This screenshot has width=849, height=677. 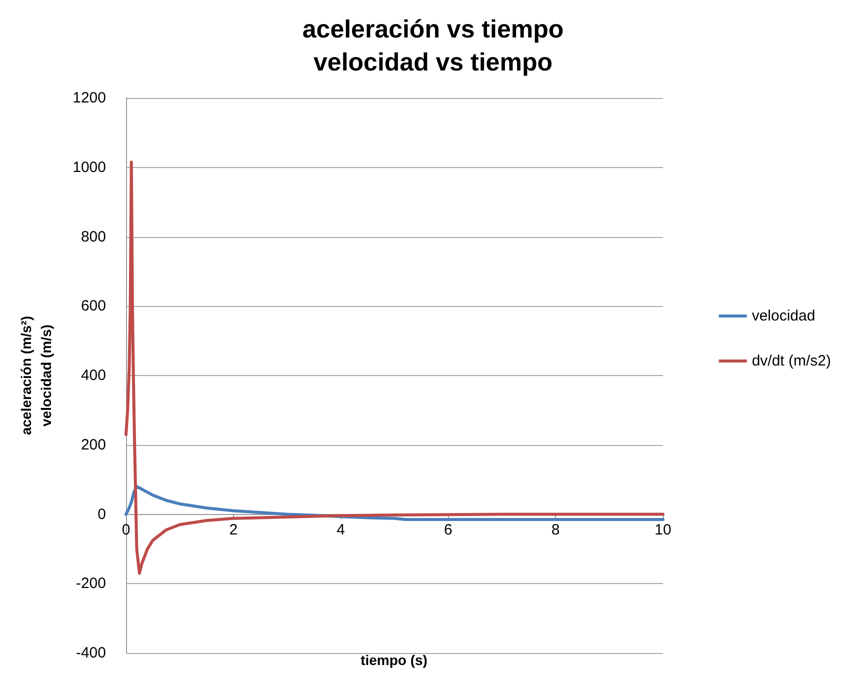 I want to click on x-tick-label: 2, so click(x=233, y=529).